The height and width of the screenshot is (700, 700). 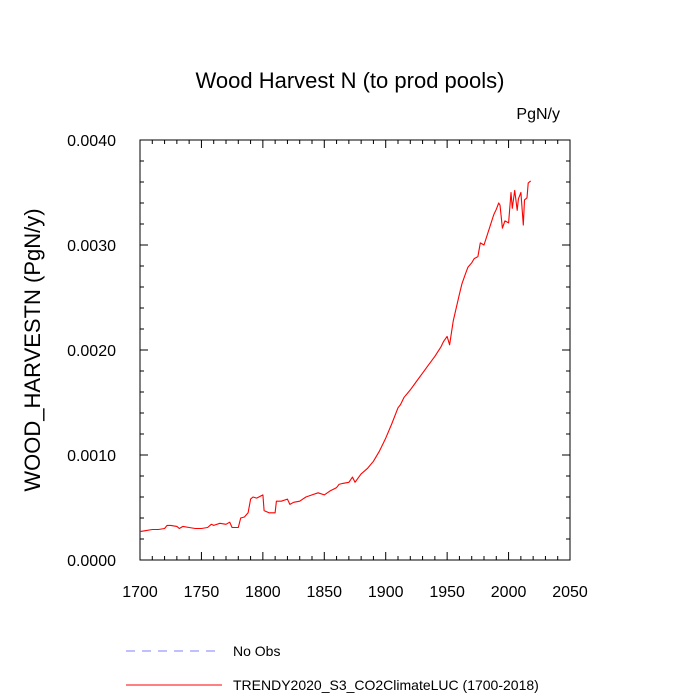 What do you see at coordinates (91, 351) in the screenshot?
I see `y-tick-label: 0.0020` at bounding box center [91, 351].